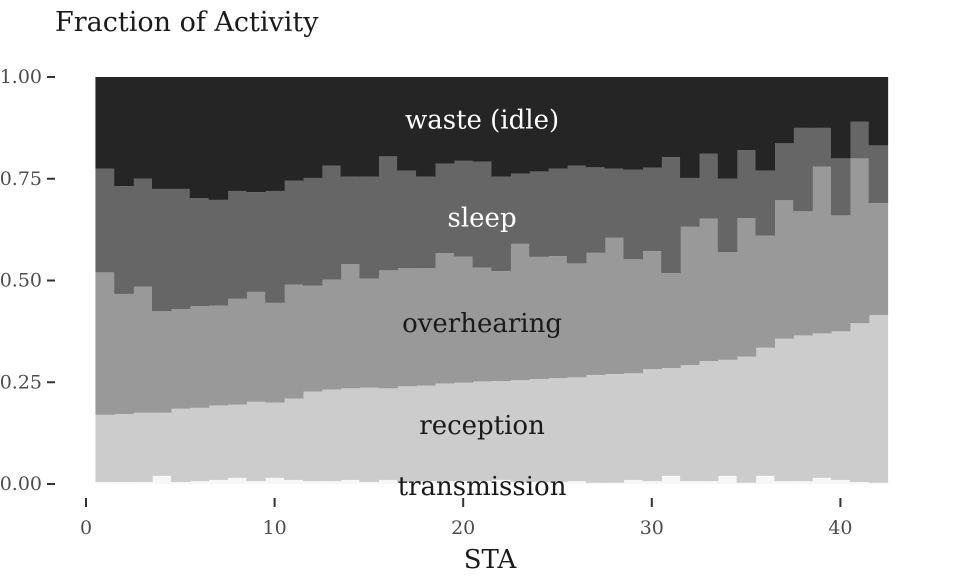 The height and width of the screenshot is (576, 960). Describe the element at coordinates (840, 528) in the screenshot. I see `x-tick-label: 40` at that location.